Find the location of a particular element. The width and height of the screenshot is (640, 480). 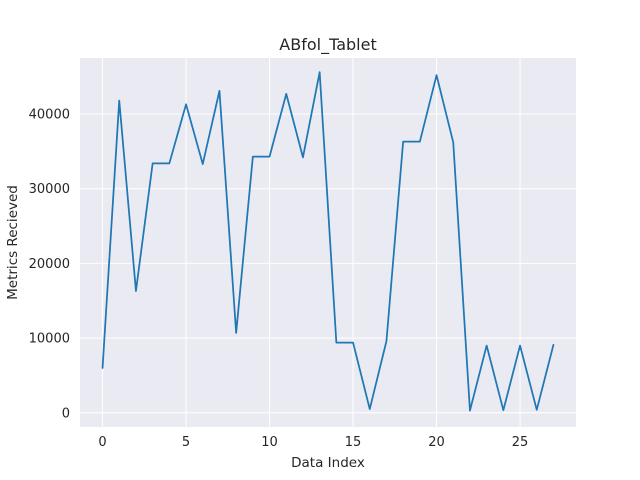

y-tick-label: 0 is located at coordinates (66, 413).